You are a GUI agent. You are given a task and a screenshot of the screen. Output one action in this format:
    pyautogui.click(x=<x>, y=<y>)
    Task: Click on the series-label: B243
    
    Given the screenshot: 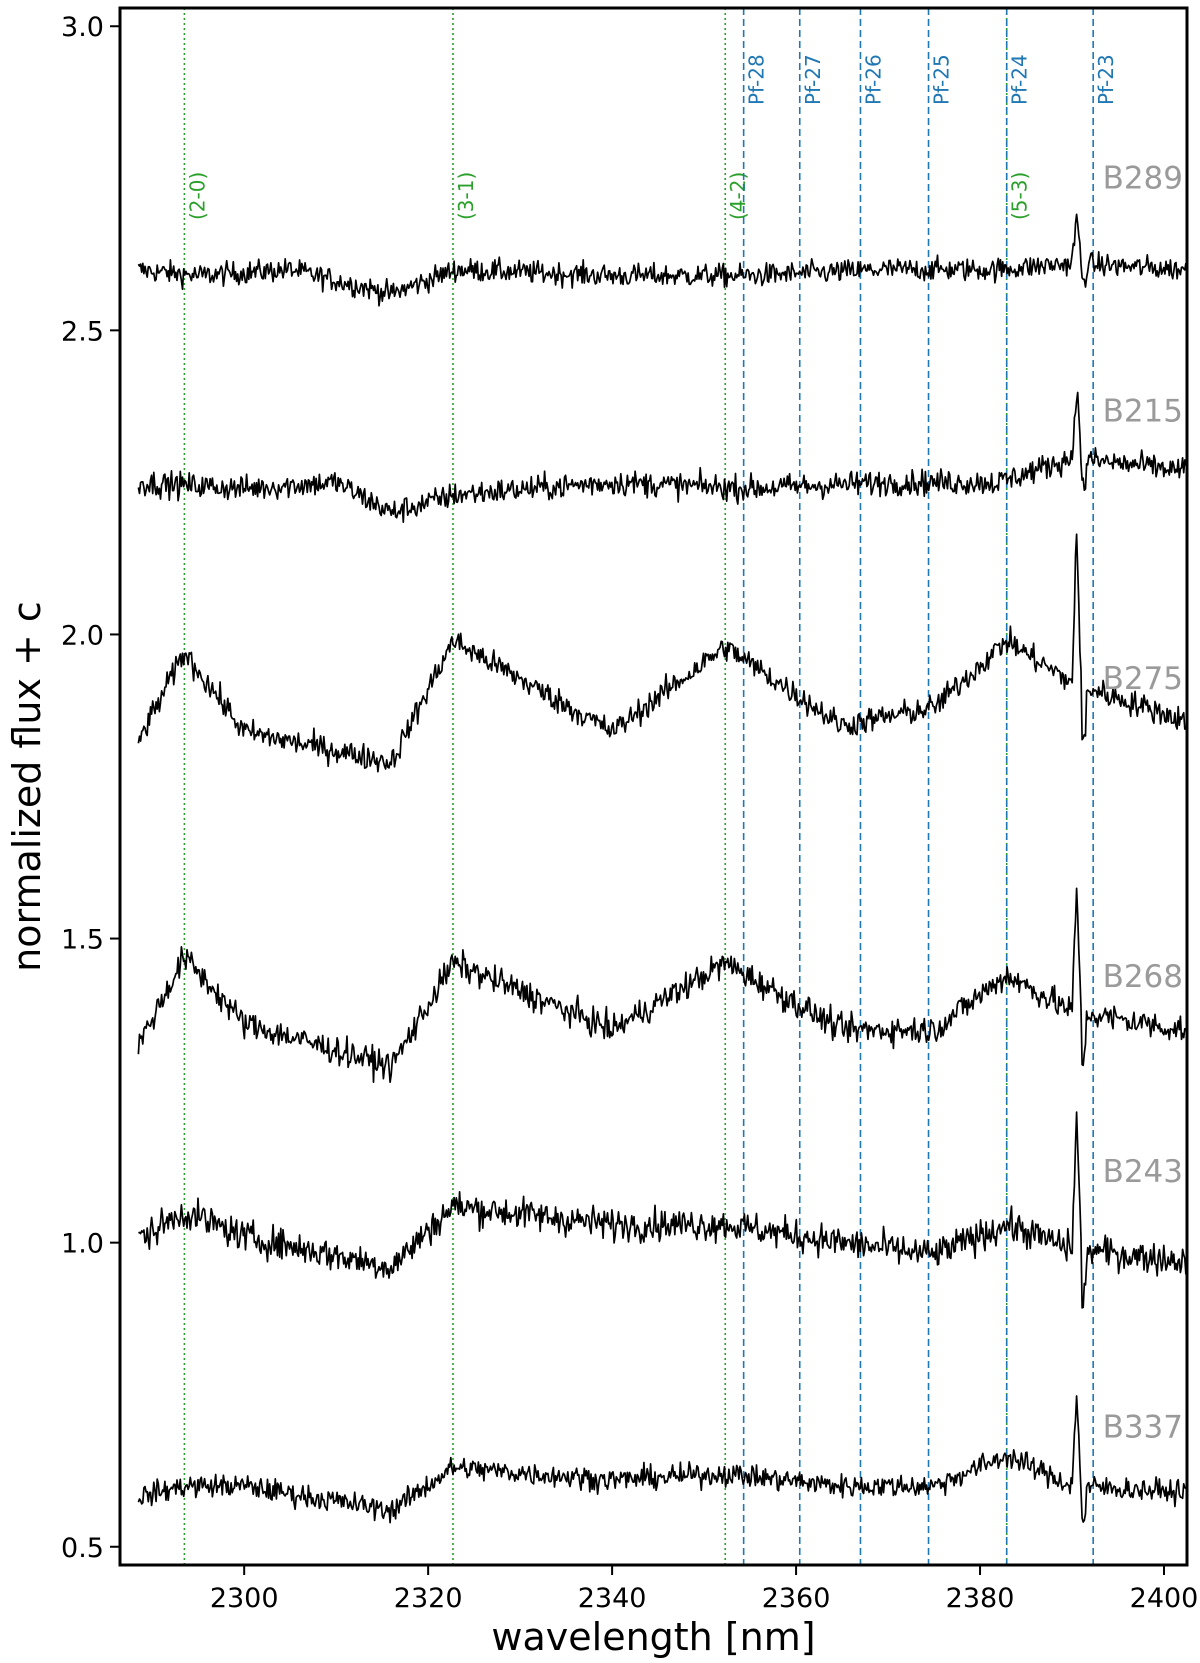 What is the action you would take?
    pyautogui.click(x=1143, y=1172)
    